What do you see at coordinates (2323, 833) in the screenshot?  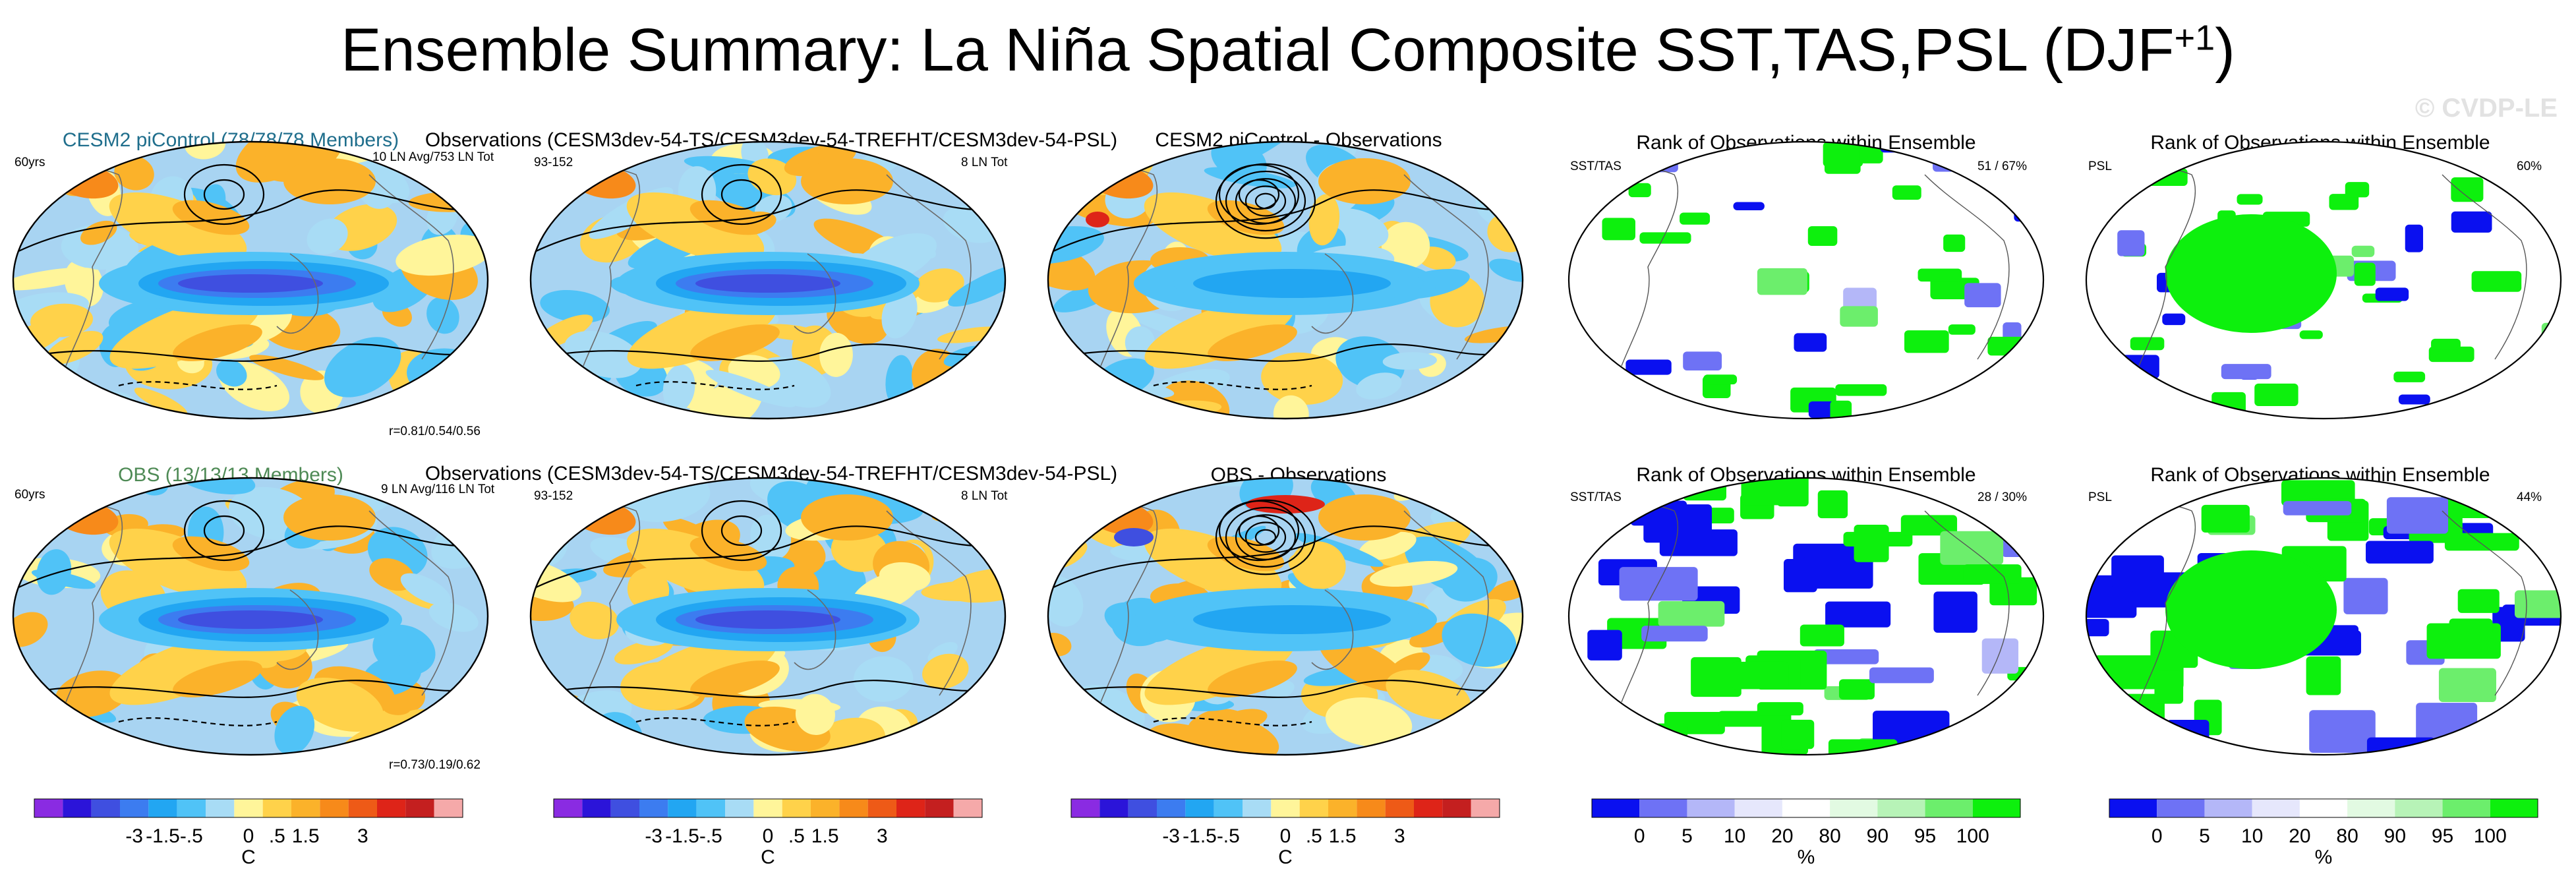 I see `rank-colorbar: 0 5 10 20 80 90 95 100%` at bounding box center [2323, 833].